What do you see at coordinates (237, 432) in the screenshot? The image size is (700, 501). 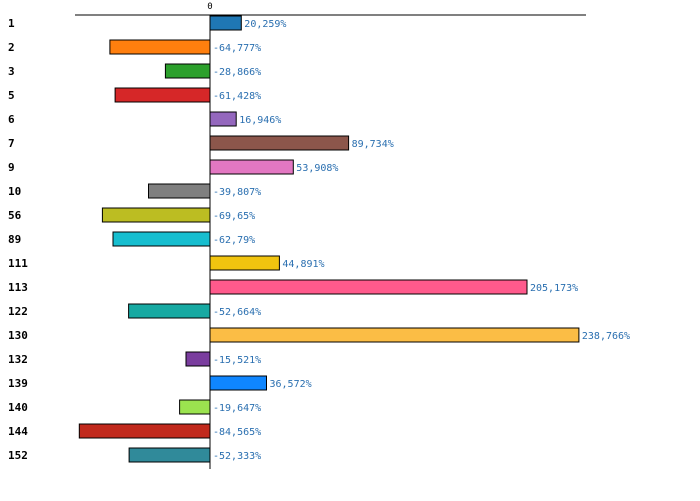 I see `value-label-144: -84,565%` at bounding box center [237, 432].